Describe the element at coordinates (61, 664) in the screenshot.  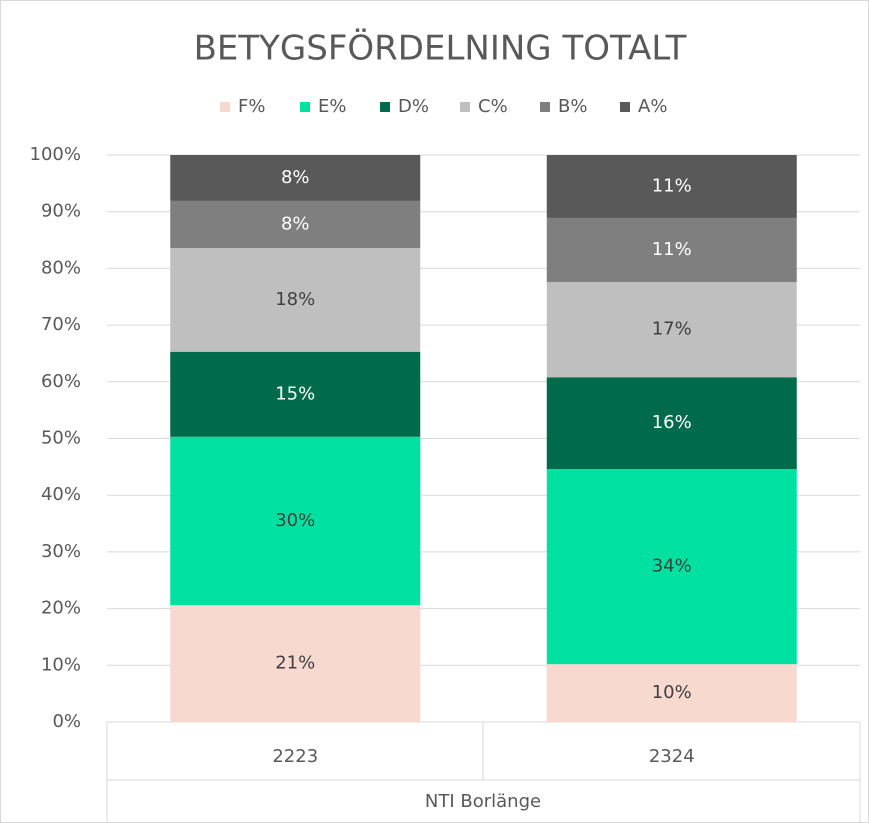
I see `y-tick-label: 10%` at that location.